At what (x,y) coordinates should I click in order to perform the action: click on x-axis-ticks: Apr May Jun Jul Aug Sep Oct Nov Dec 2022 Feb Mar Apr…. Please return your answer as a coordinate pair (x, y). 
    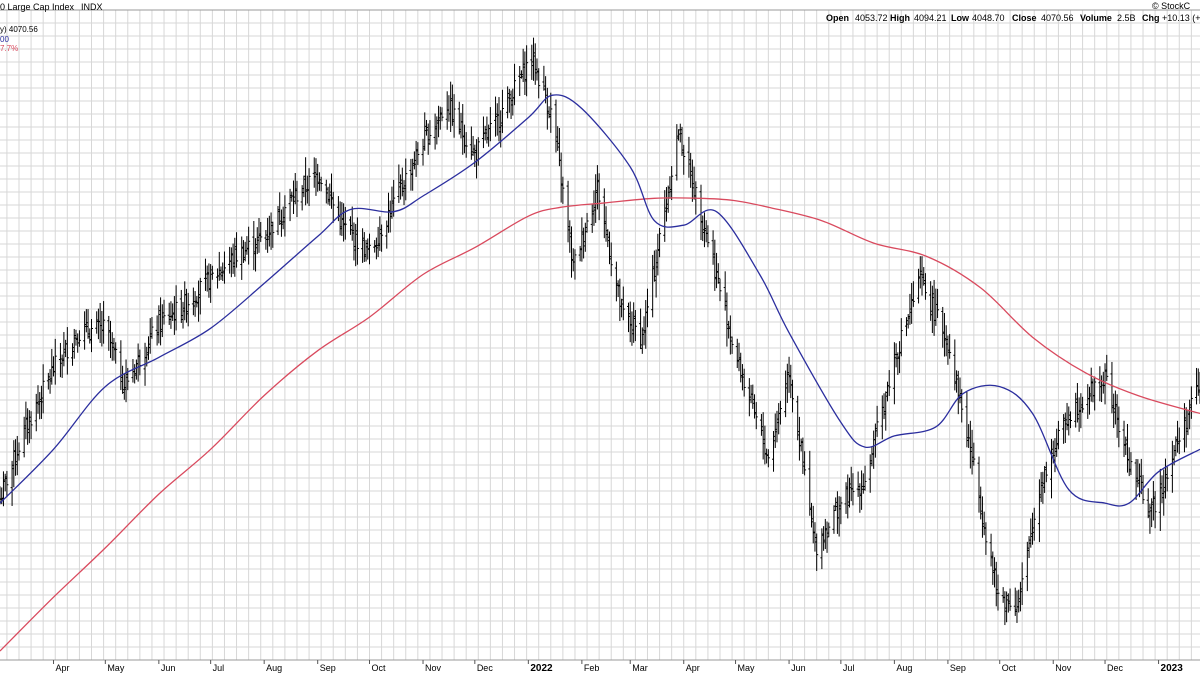
    Looking at the image, I should click on (618, 667).